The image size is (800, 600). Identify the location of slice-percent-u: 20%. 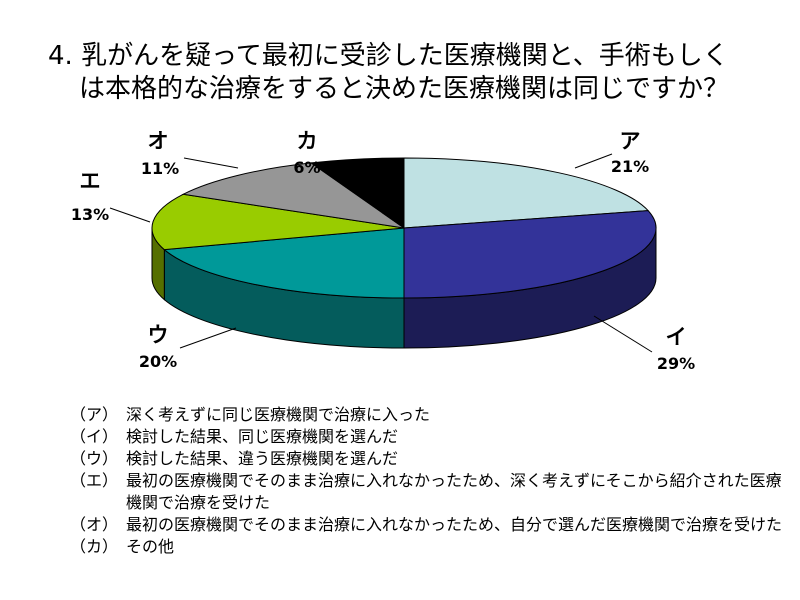
(158, 361).